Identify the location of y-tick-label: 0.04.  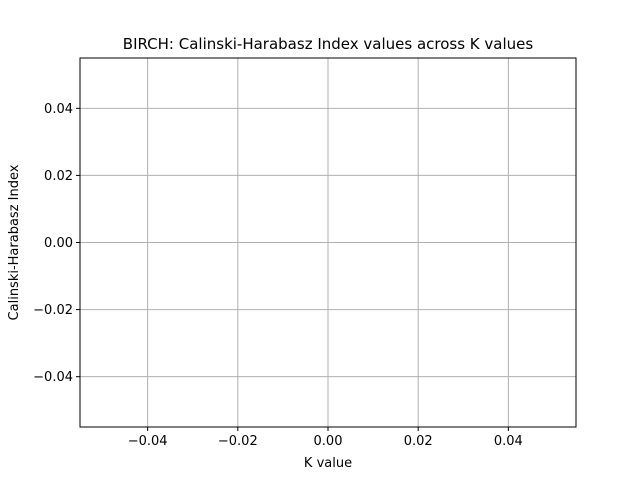
(58, 109).